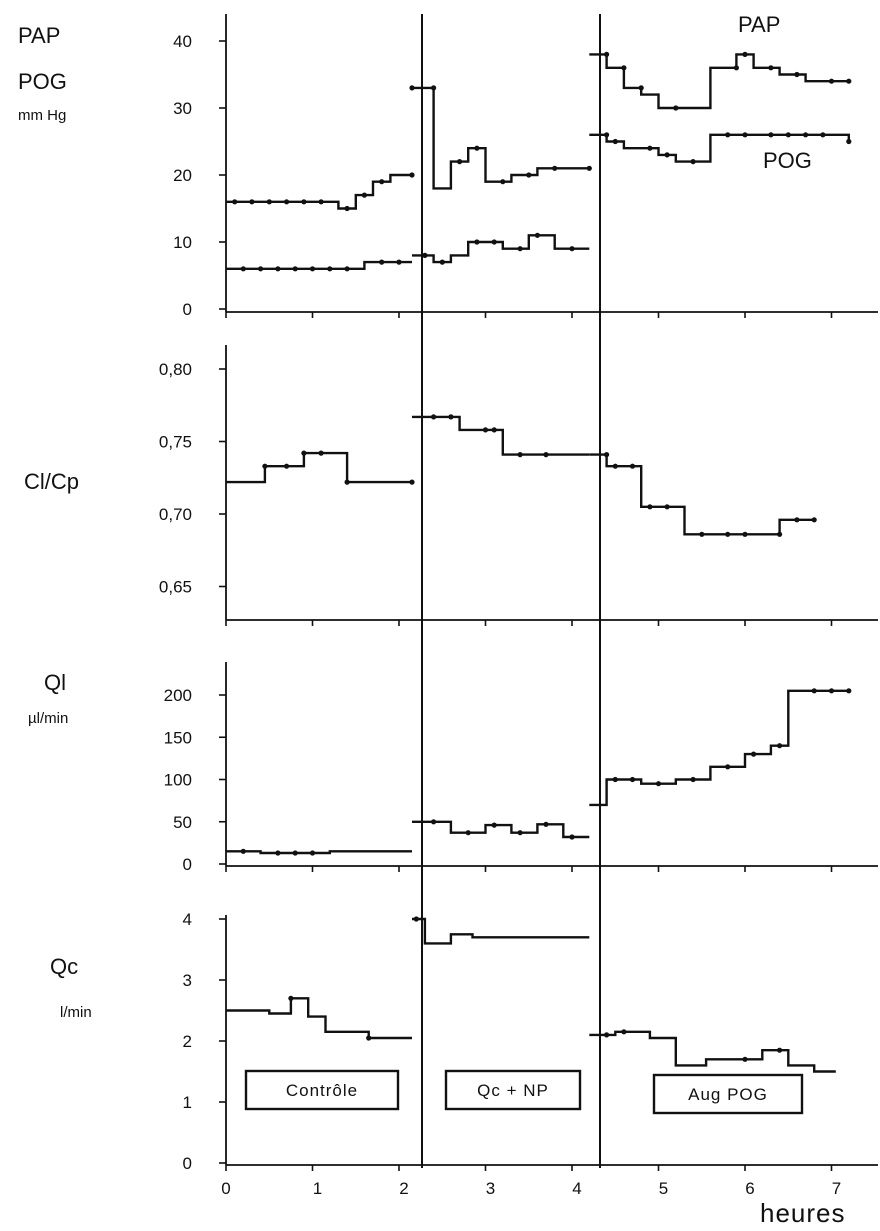 The height and width of the screenshot is (1231, 880). I want to click on phase-label: Aug POG, so click(728, 1094).